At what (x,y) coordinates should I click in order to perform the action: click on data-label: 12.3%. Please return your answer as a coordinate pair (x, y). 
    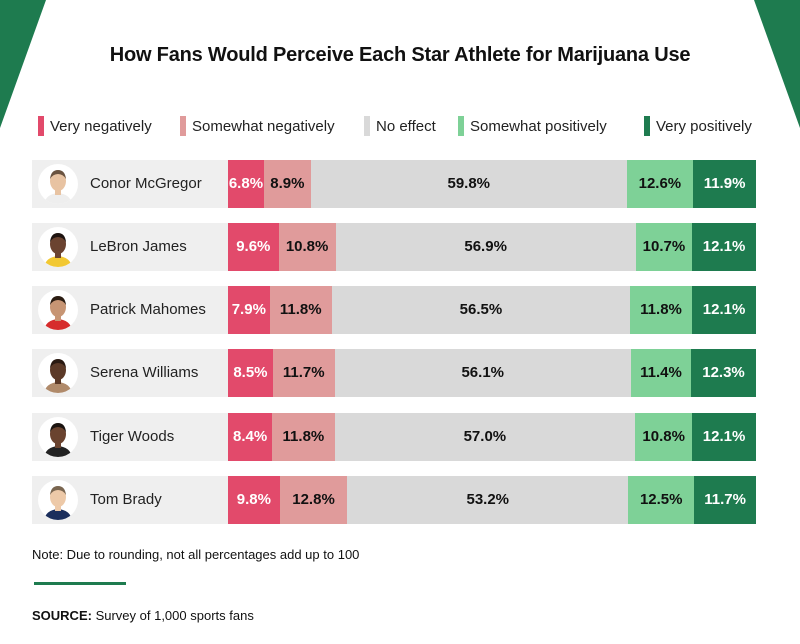
    Looking at the image, I should click on (723, 372).